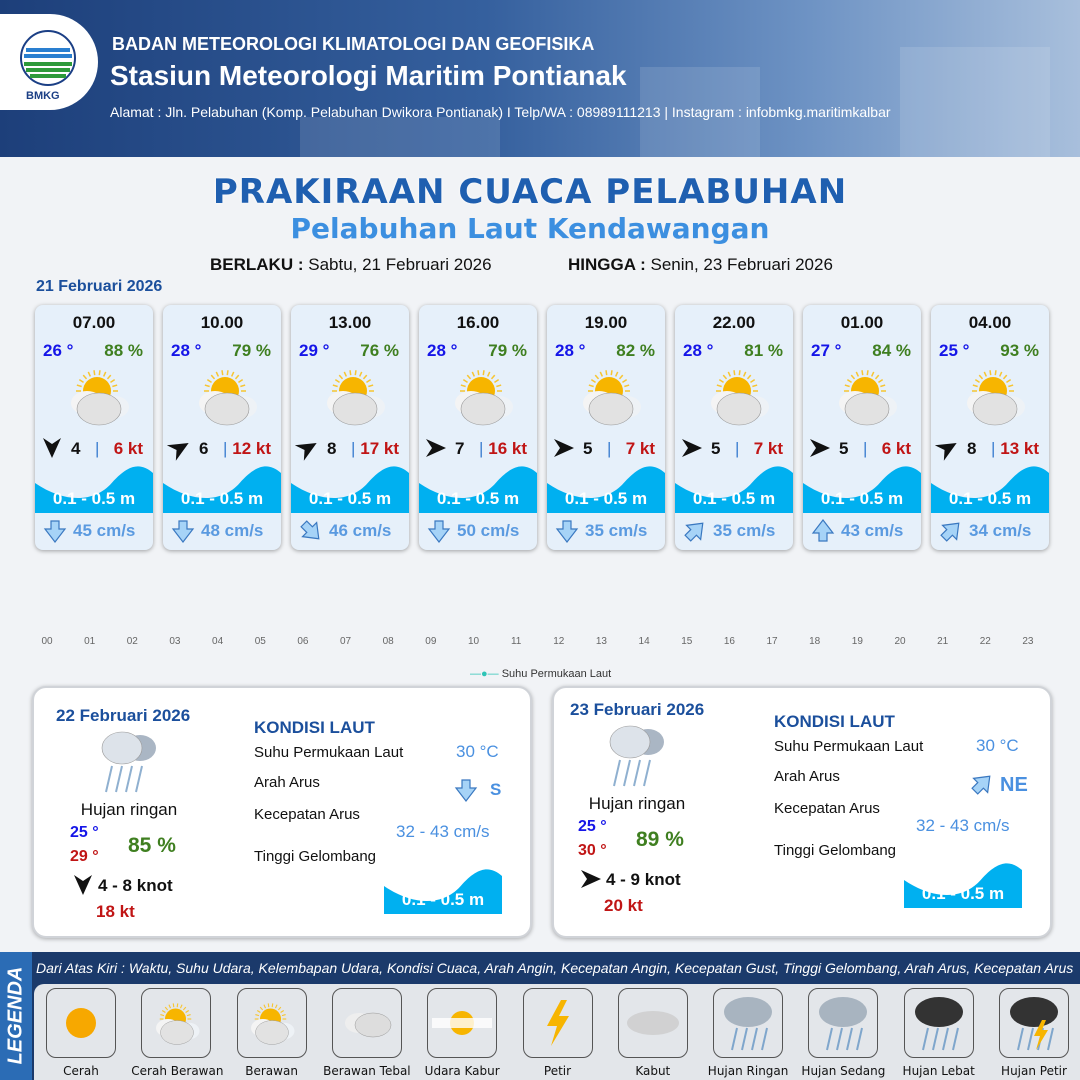 This screenshot has width=1080, height=1080. Describe the element at coordinates (1000, 530) in the screenshot. I see `current-speed: 34 cm/s` at that location.